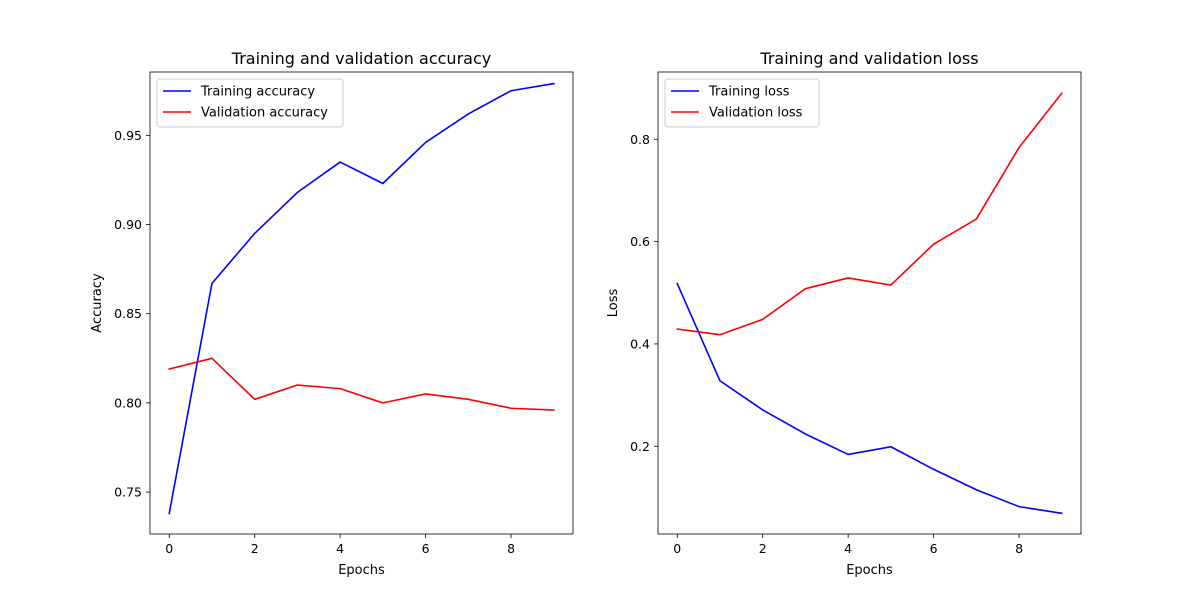  What do you see at coordinates (255, 548) in the screenshot?
I see `accuracy-x-tick-label: 2` at bounding box center [255, 548].